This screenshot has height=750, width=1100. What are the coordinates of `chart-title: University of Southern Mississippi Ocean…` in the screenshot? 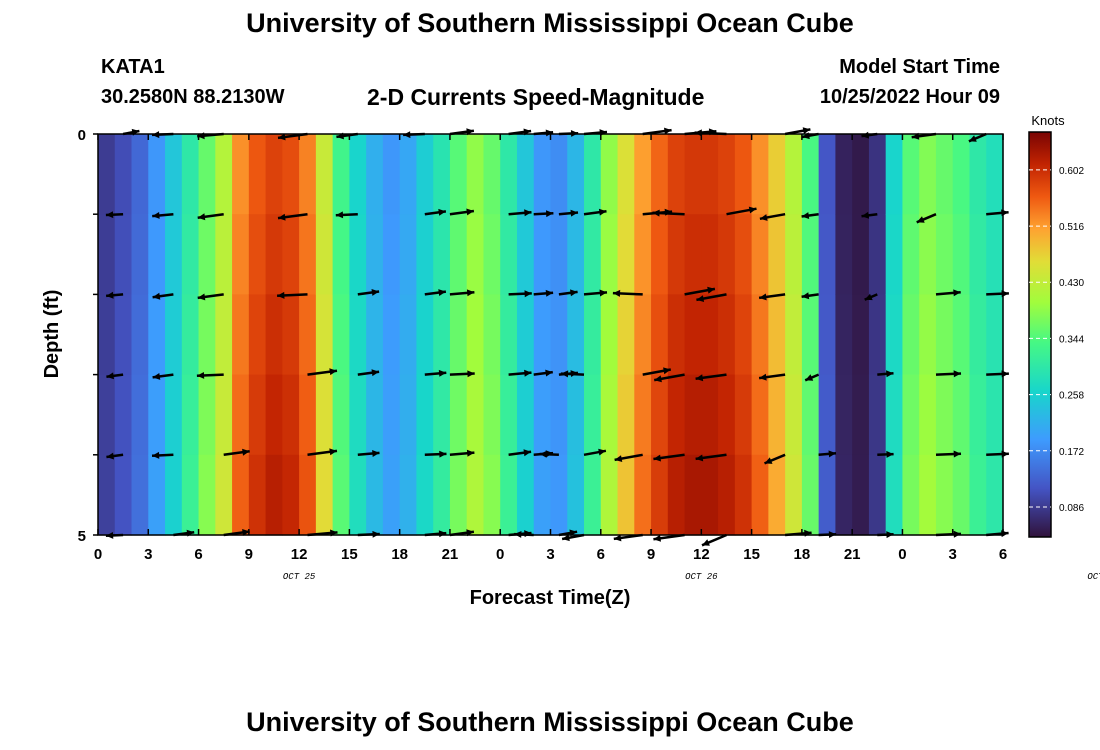 It's located at (550, 23).